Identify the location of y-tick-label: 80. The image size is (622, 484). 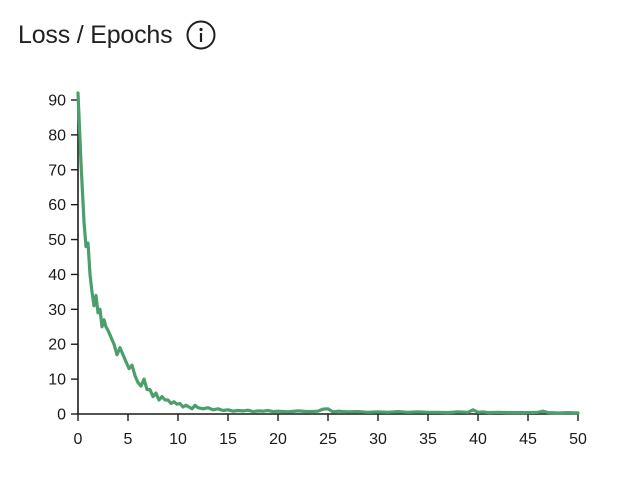
(57, 135).